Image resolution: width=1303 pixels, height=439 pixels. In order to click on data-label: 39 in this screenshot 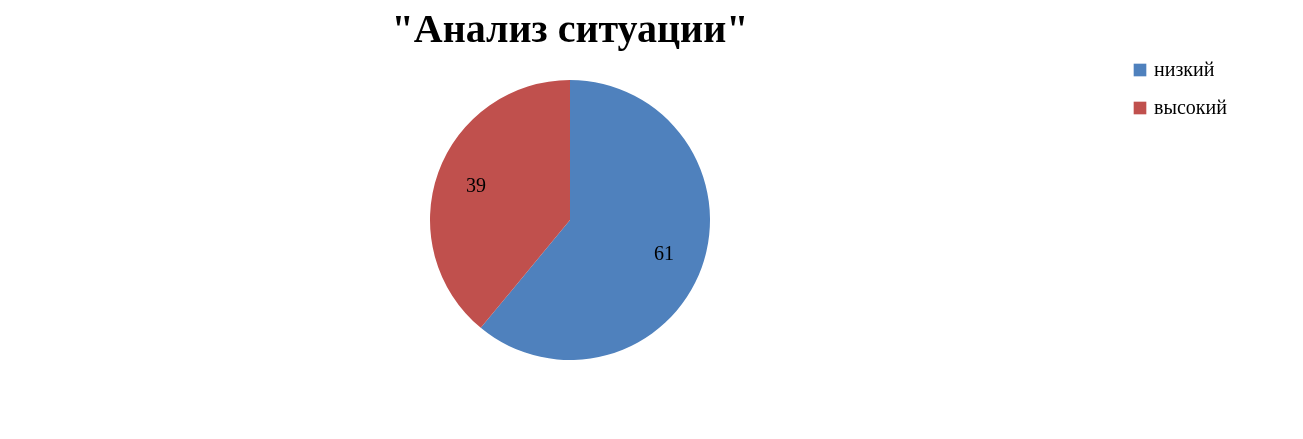, I will do `click(475, 185)`.